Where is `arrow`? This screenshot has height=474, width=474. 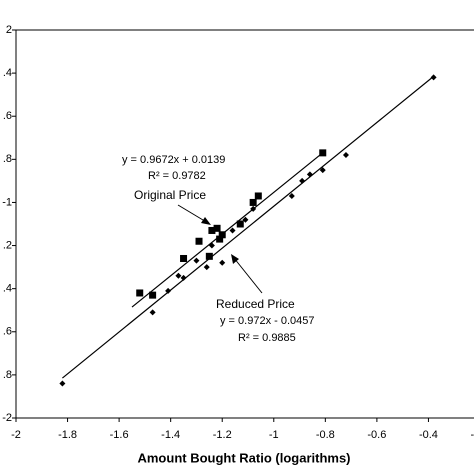
arrow is located at coordinates (248, 275).